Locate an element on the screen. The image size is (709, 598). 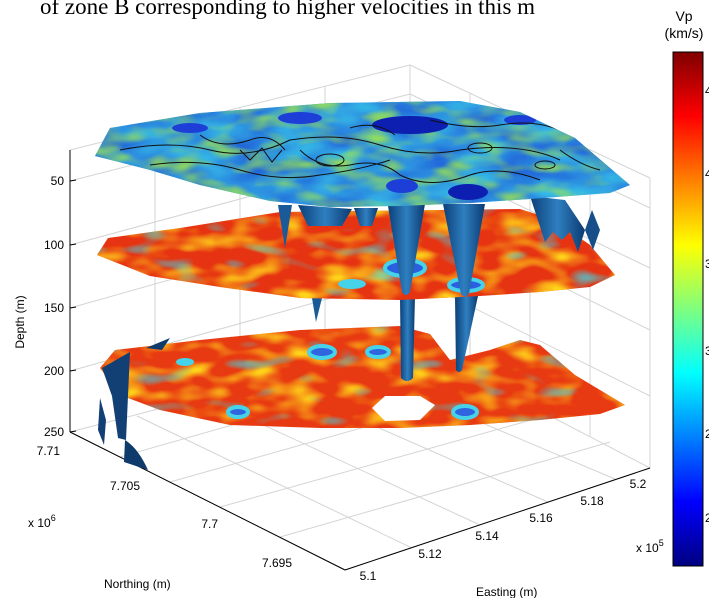
y-tick-7.695: 7.695 is located at coordinates (277, 563).